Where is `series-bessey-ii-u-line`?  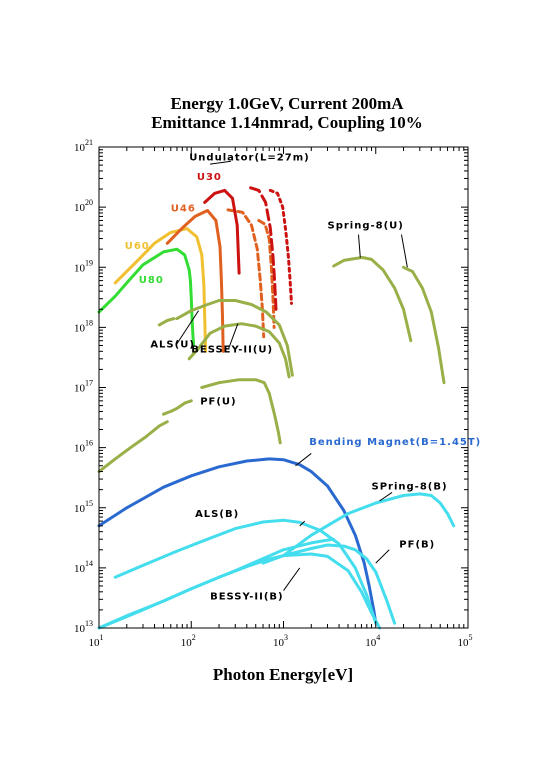
series-bessey-ii-u-line is located at coordinates (239, 350).